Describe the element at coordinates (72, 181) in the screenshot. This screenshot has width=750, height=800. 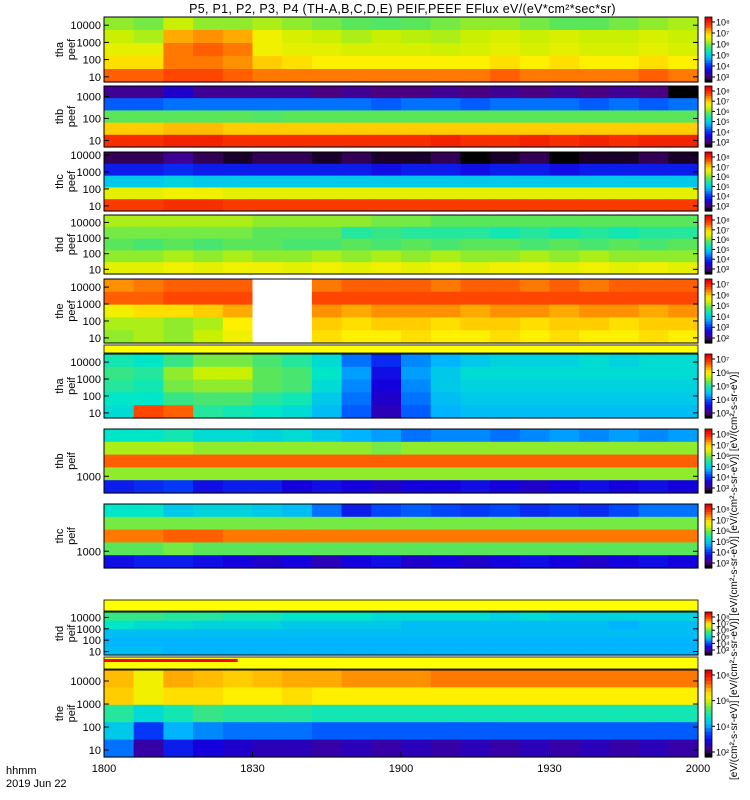
I see `y-axis-label: peef` at that location.